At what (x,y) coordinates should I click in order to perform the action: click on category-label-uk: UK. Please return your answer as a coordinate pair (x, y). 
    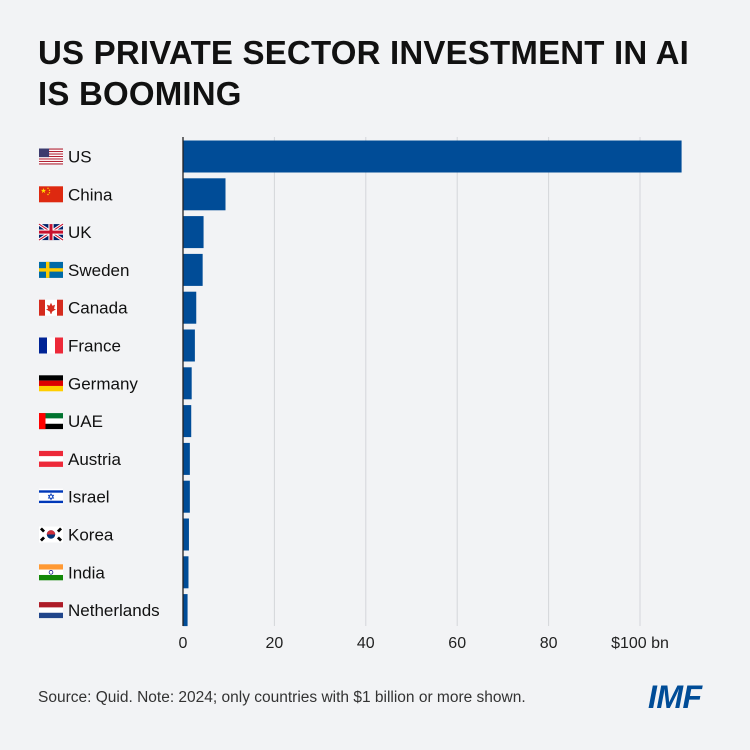
    Looking at the image, I should click on (80, 232).